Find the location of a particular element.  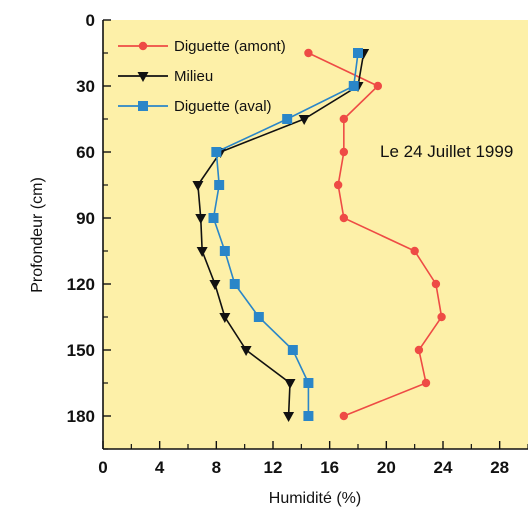

legend-item: Diguette (amont) is located at coordinates (202, 46).